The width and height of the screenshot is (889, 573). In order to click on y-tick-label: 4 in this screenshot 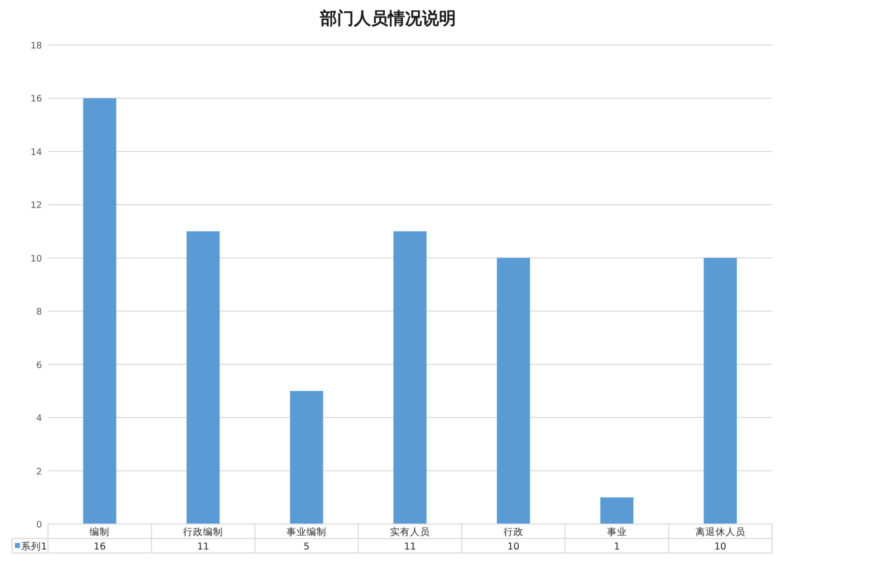, I will do `click(39, 419)`.